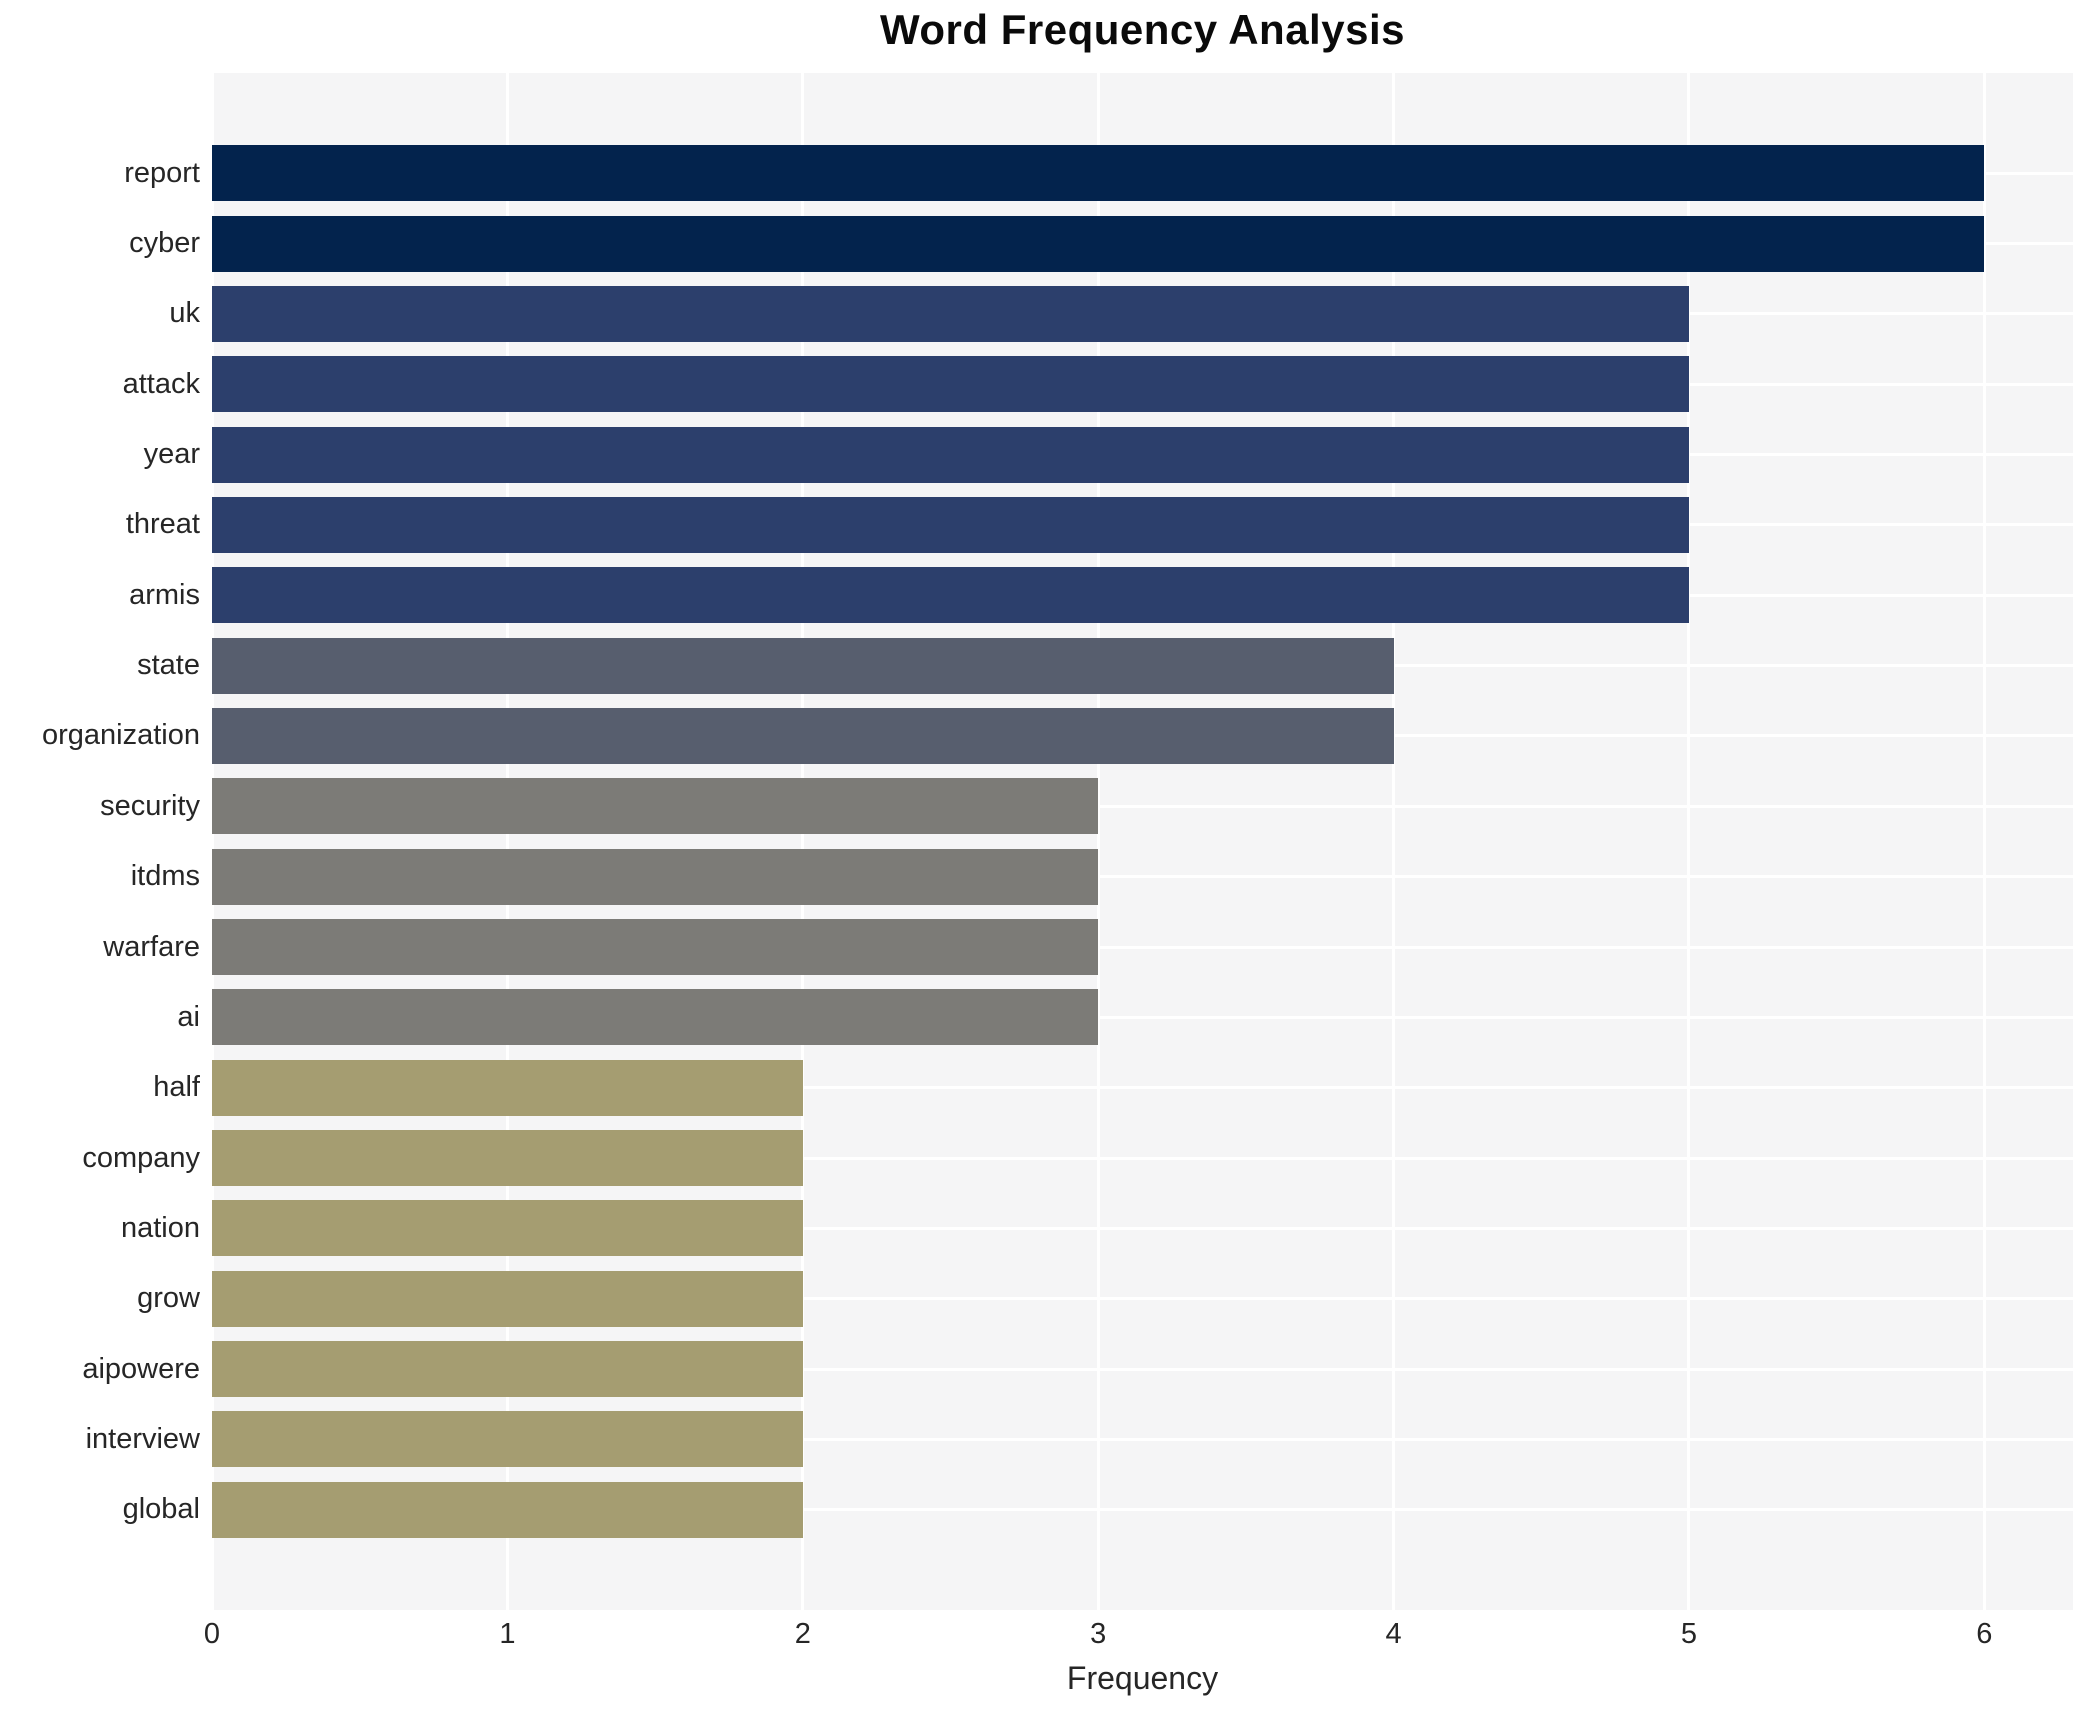 Image resolution: width=2091 pixels, height=1710 pixels. I want to click on y-axis-label-warfare: warfare, so click(151, 946).